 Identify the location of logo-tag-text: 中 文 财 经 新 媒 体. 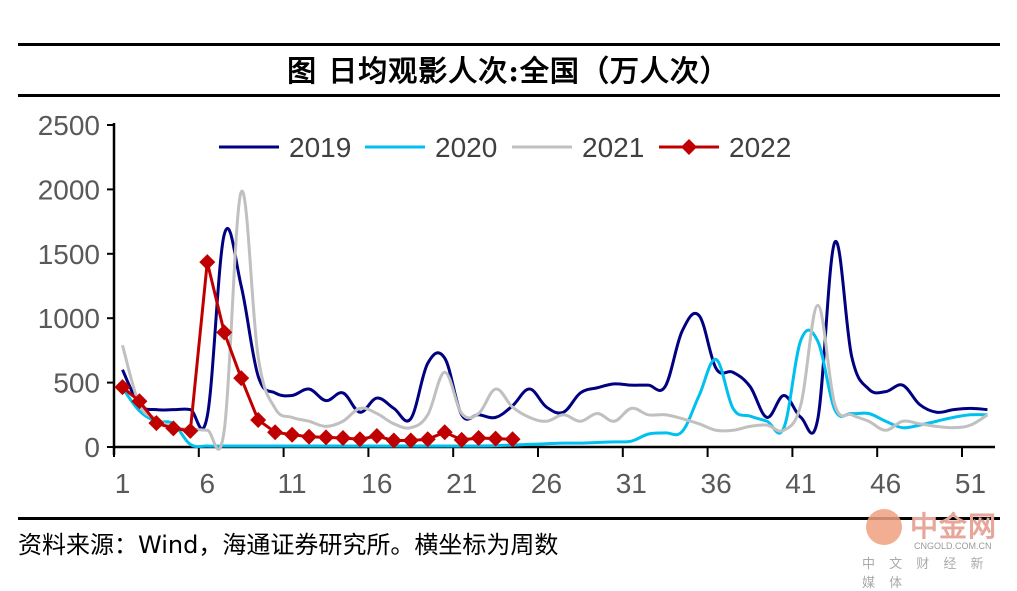
(925, 574).